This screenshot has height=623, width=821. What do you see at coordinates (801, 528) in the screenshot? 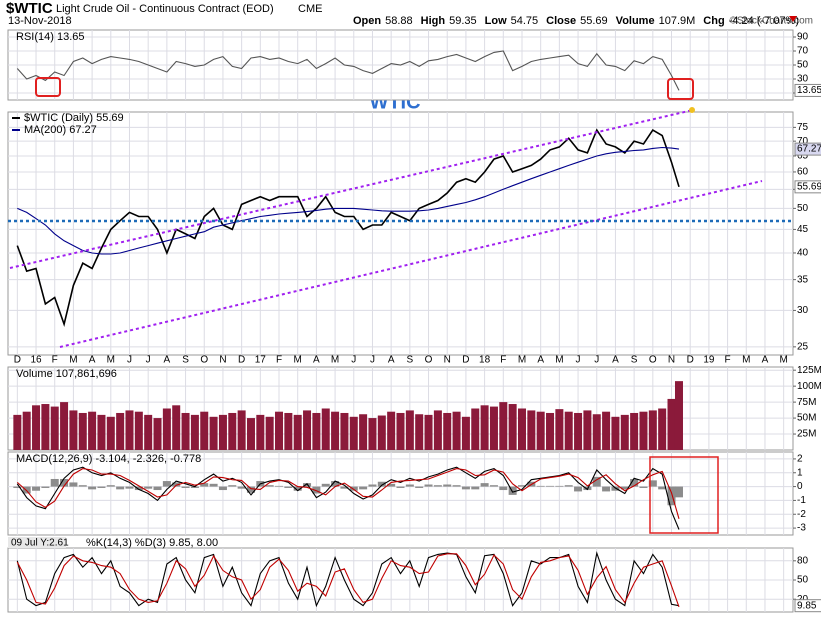
I see `y-tick-label: -3` at bounding box center [801, 528].